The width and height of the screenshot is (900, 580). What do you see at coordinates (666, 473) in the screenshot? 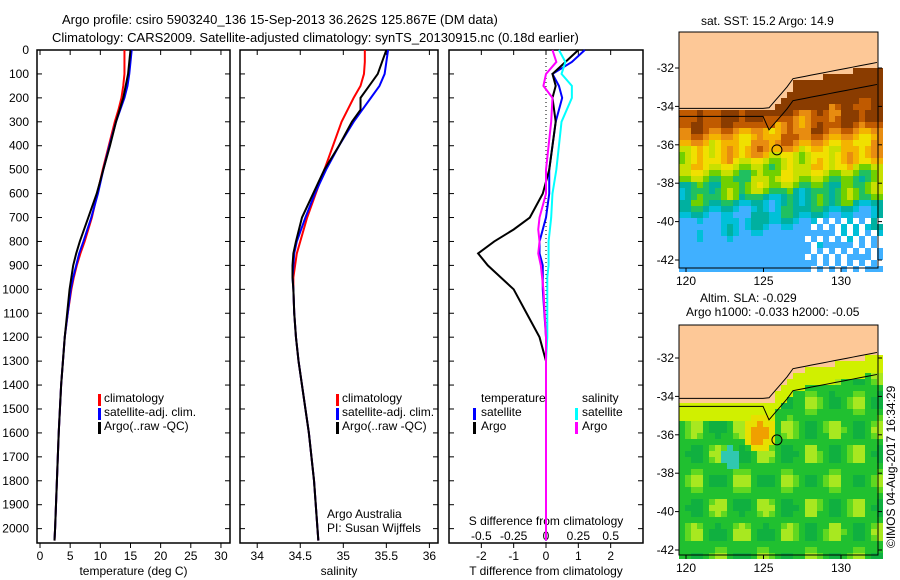
I see `lat-tick-label: -38` at bounding box center [666, 473].